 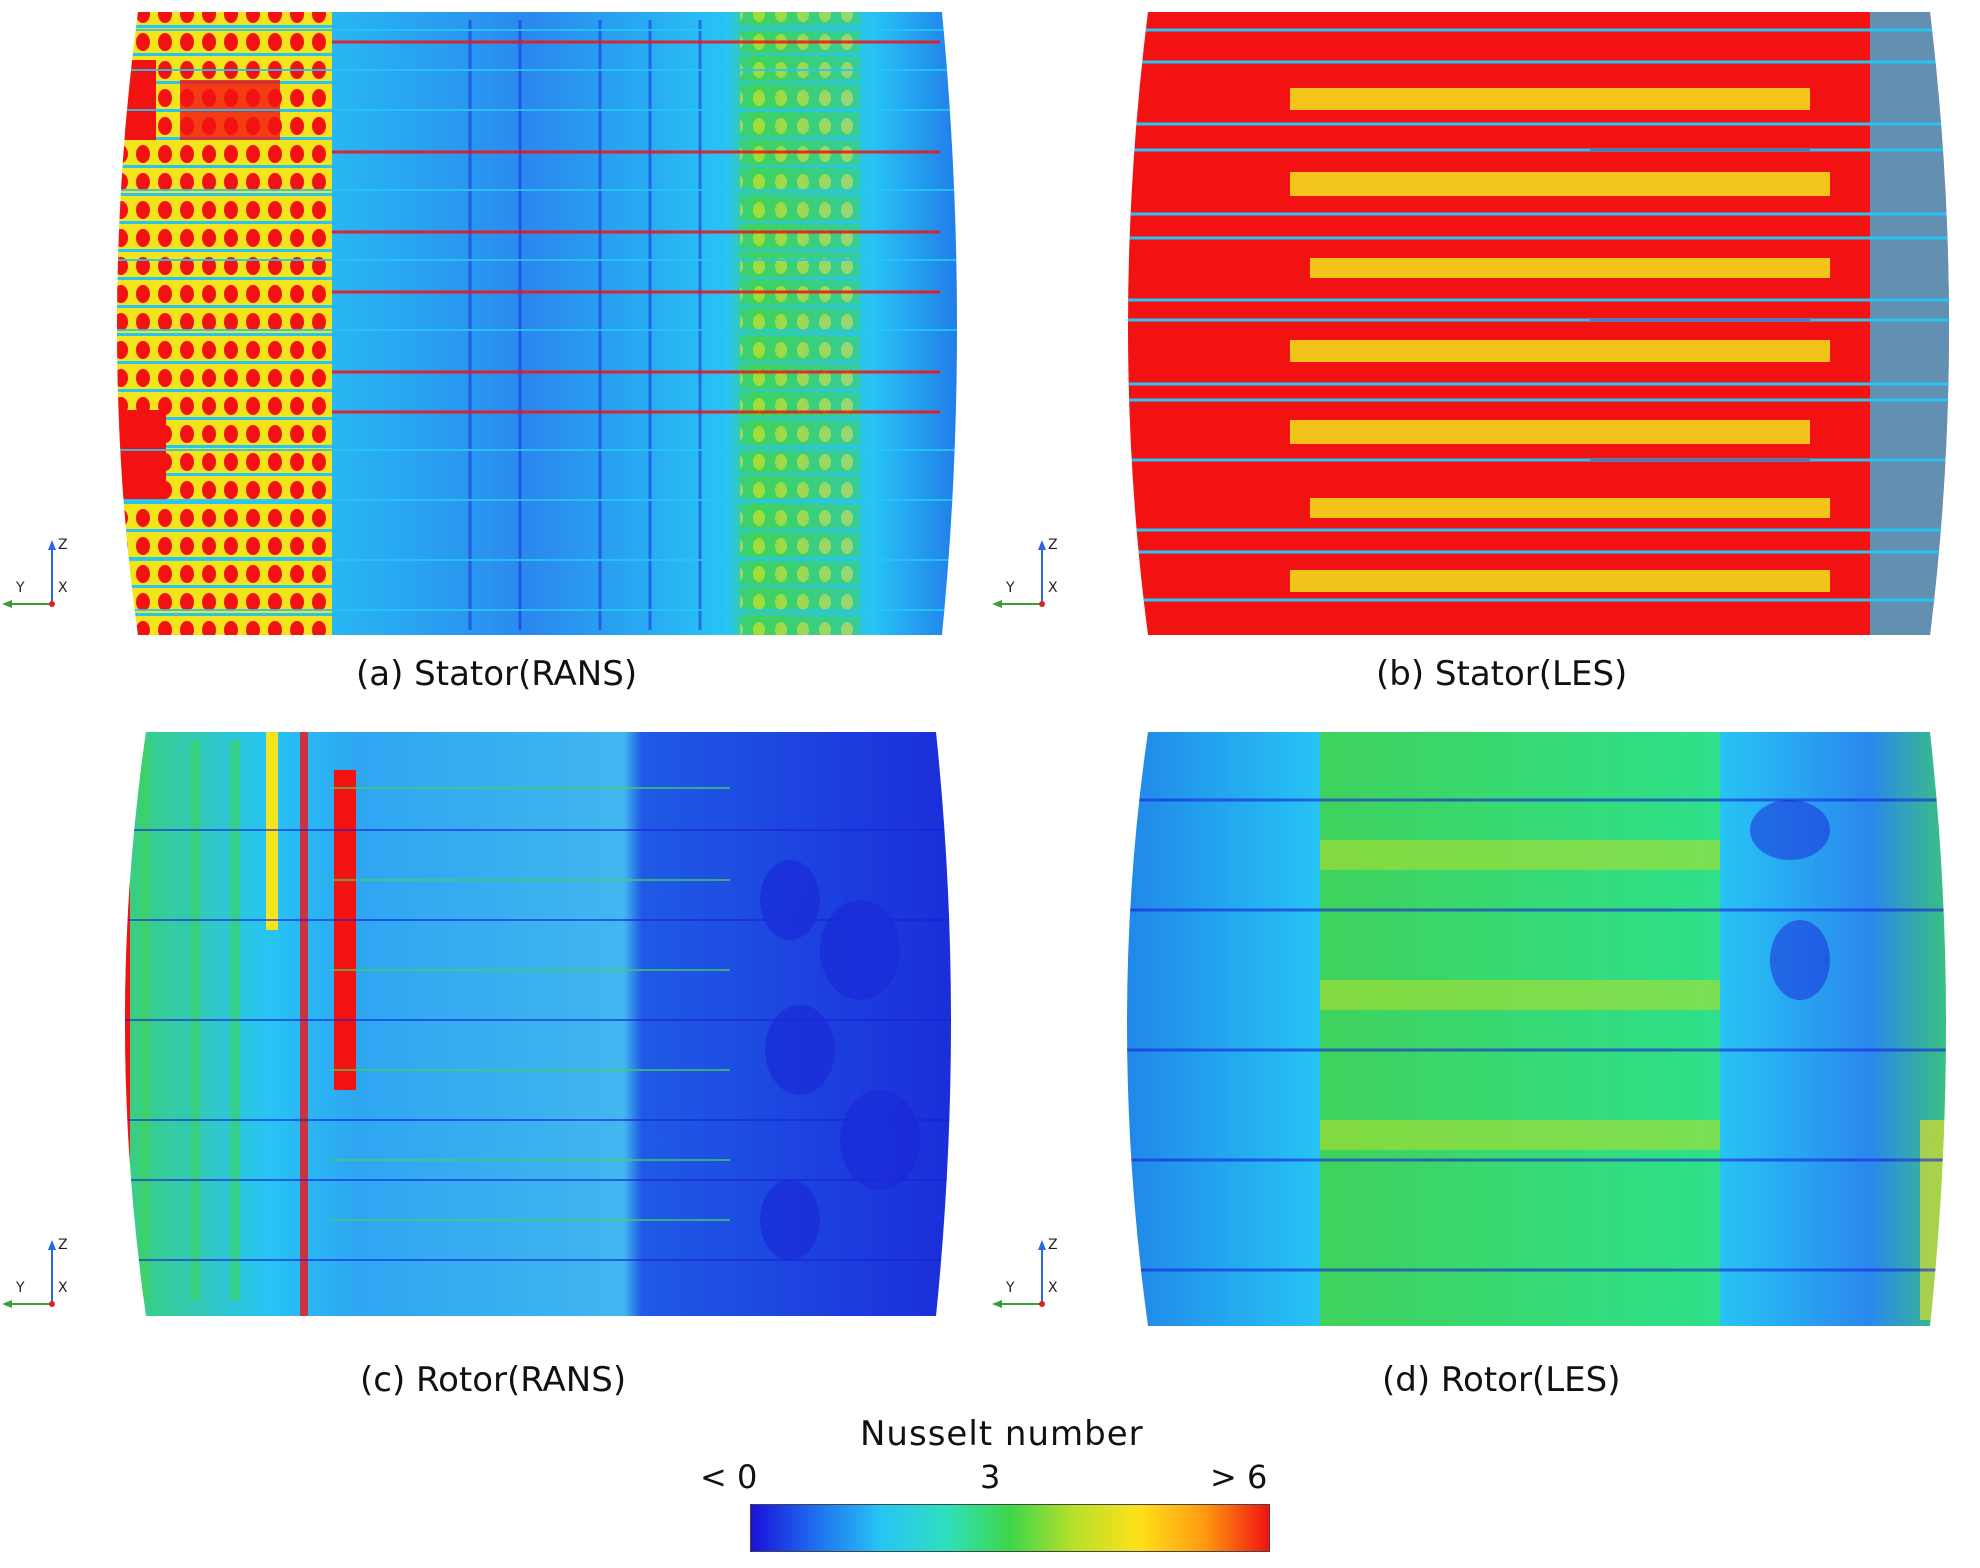 What do you see at coordinates (729, 1477) in the screenshot?
I see `legend-min-label: < 0` at bounding box center [729, 1477].